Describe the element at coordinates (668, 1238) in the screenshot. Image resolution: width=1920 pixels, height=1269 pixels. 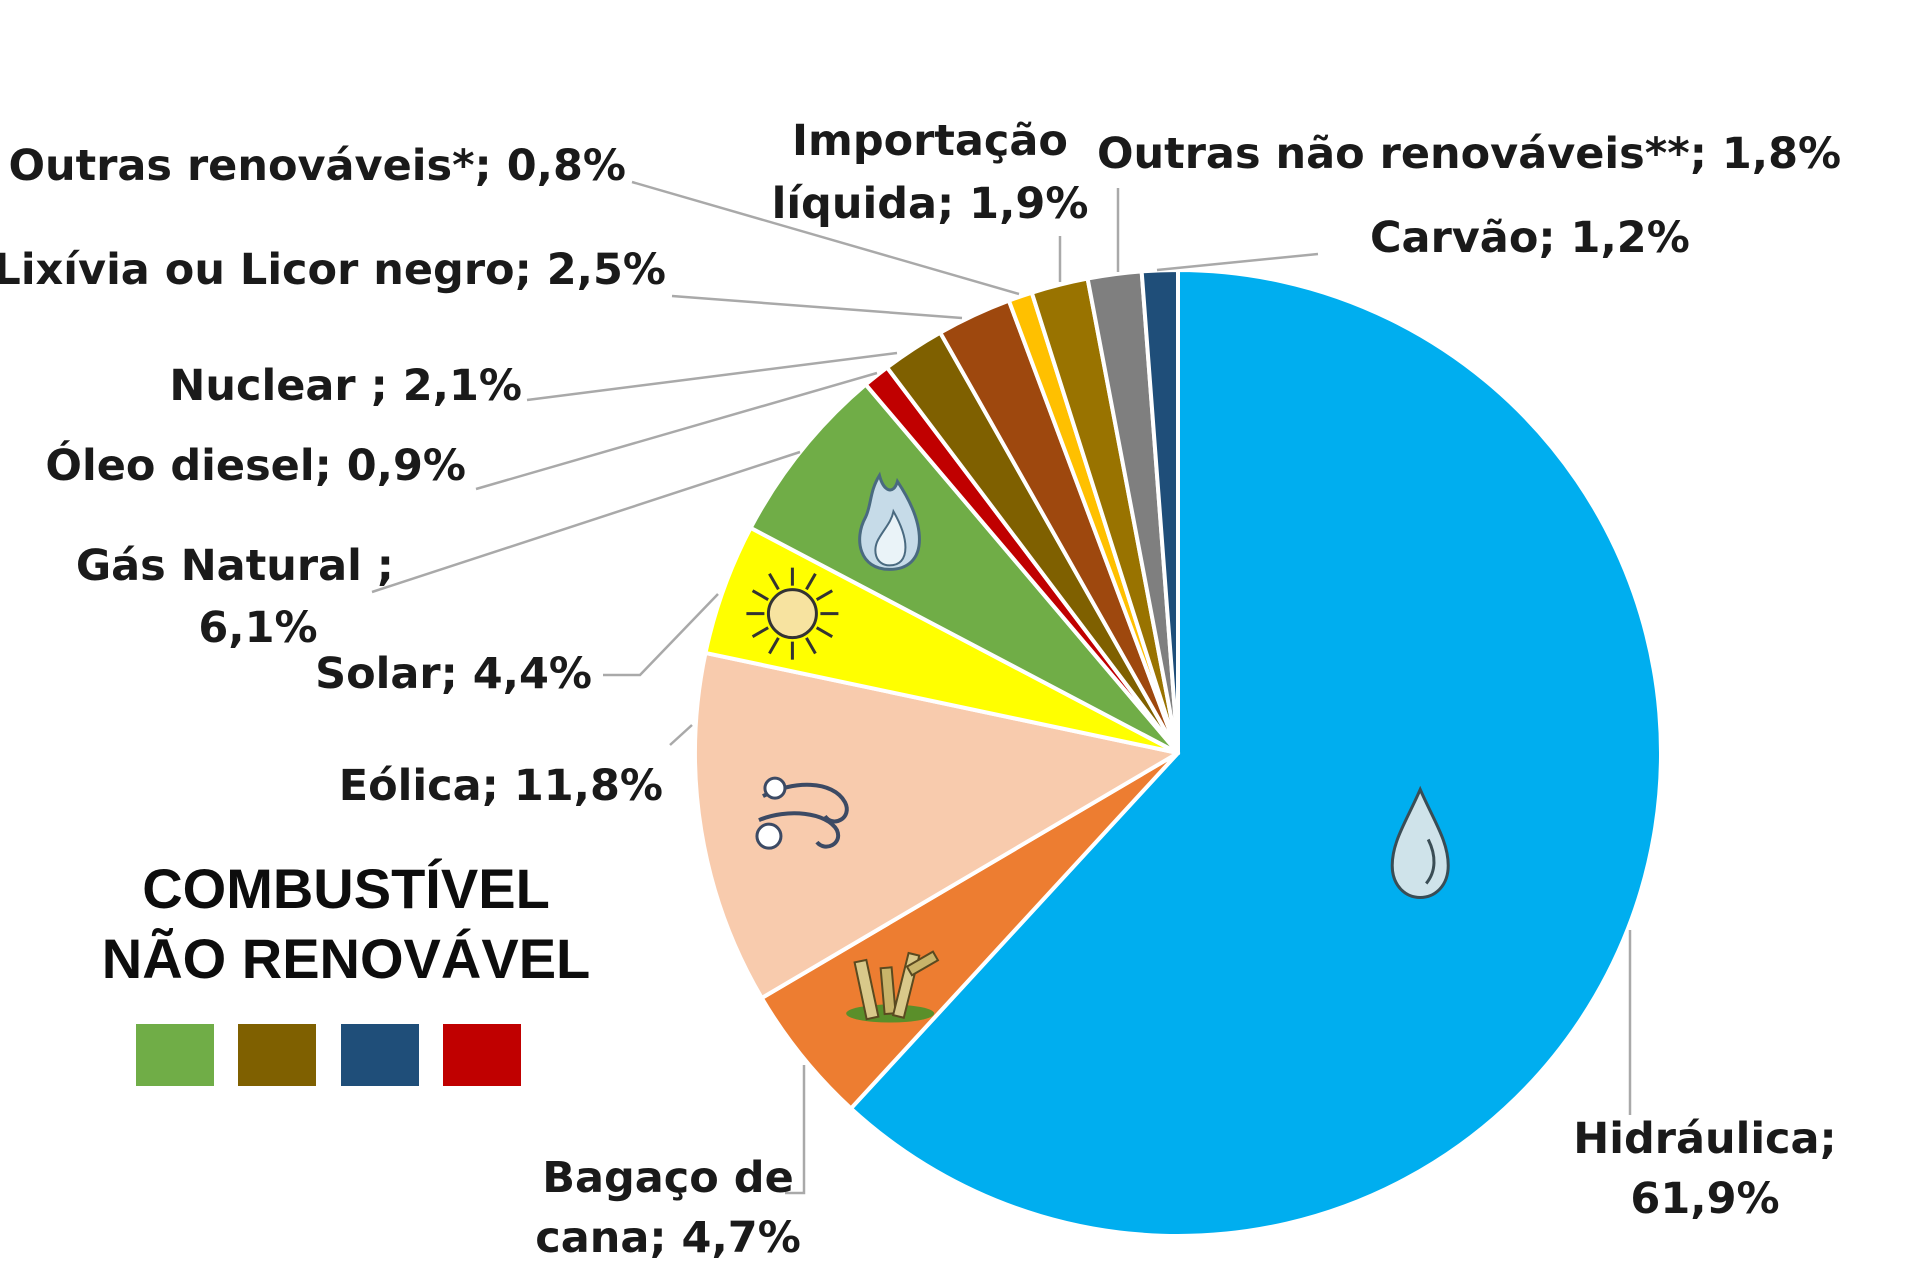
I see `label-bagaco-value: cana; 4,7%` at that location.